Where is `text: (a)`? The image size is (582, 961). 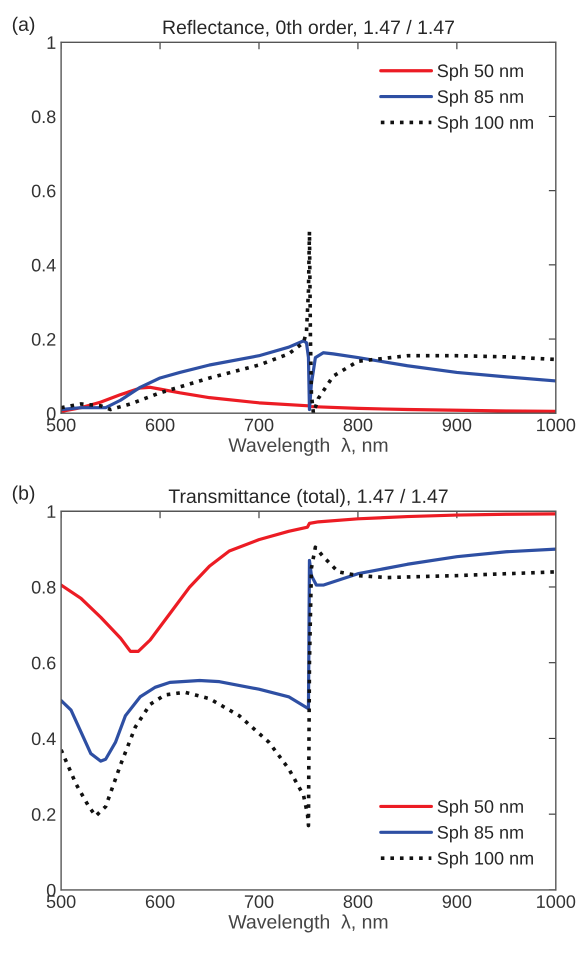
text: (a) is located at coordinates (23, 25).